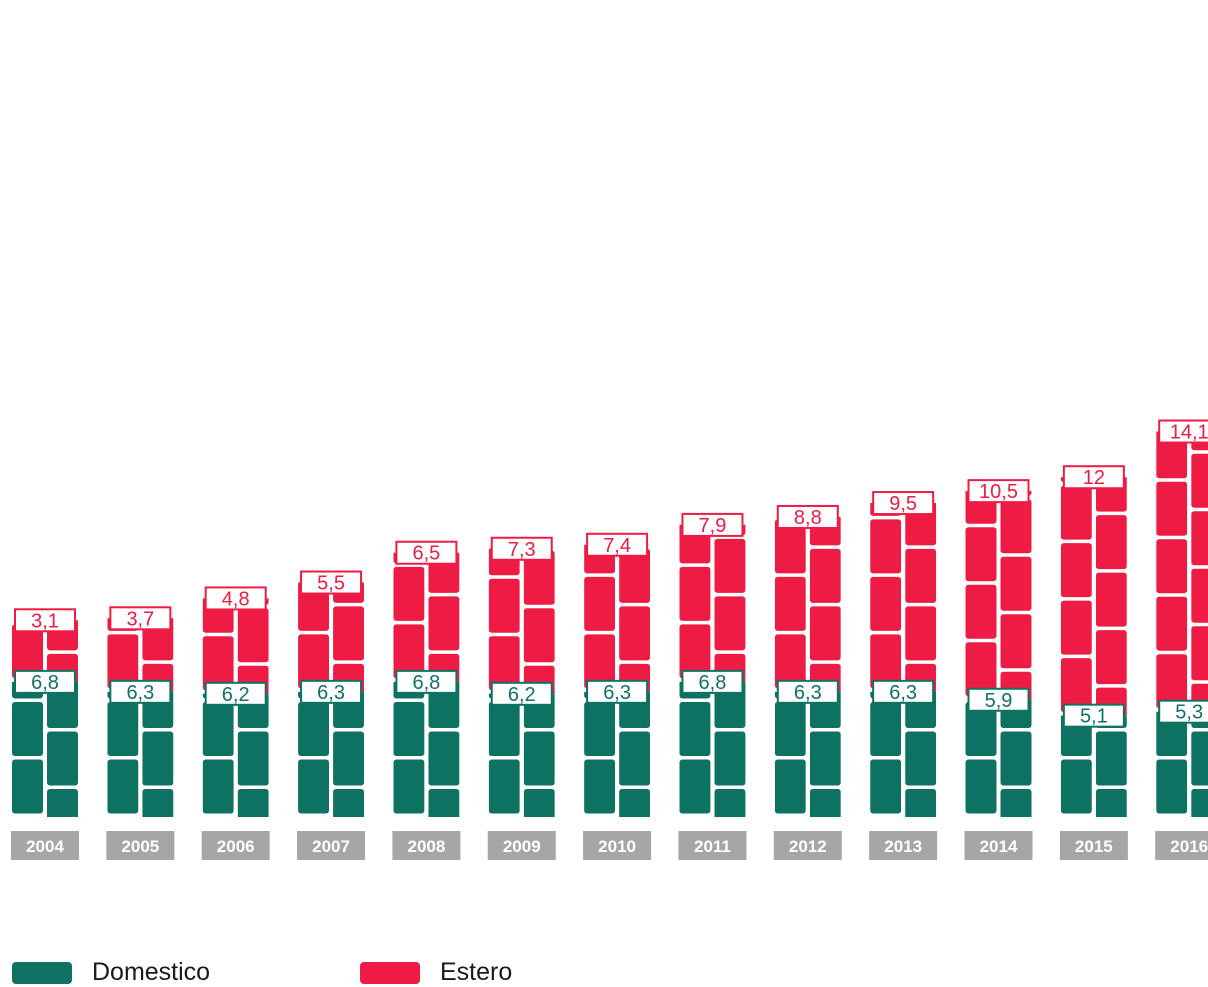 This screenshot has width=1208, height=987. I want to click on tick-box-2011, so click(712, 845).